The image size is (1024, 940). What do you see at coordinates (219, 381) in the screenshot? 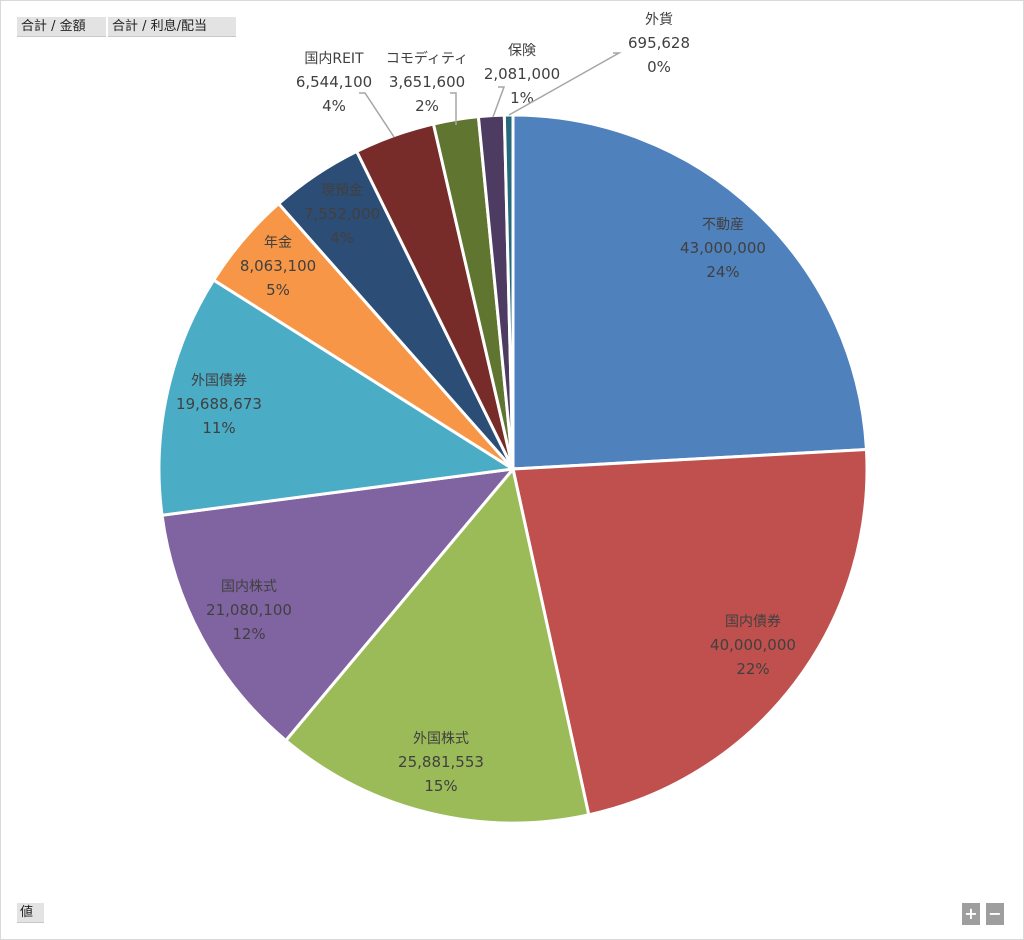
I see `slice-category-label: 外国債券` at bounding box center [219, 381].